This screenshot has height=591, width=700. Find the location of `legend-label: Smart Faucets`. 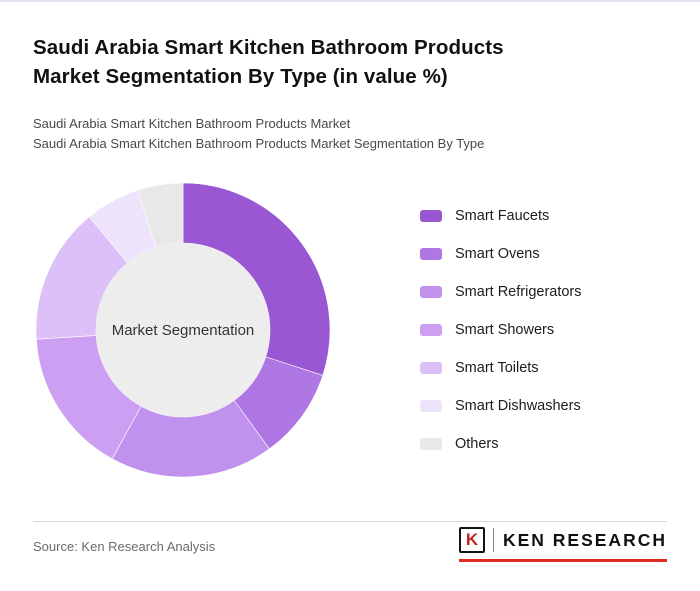

legend-label: Smart Faucets is located at coordinates (502, 216).